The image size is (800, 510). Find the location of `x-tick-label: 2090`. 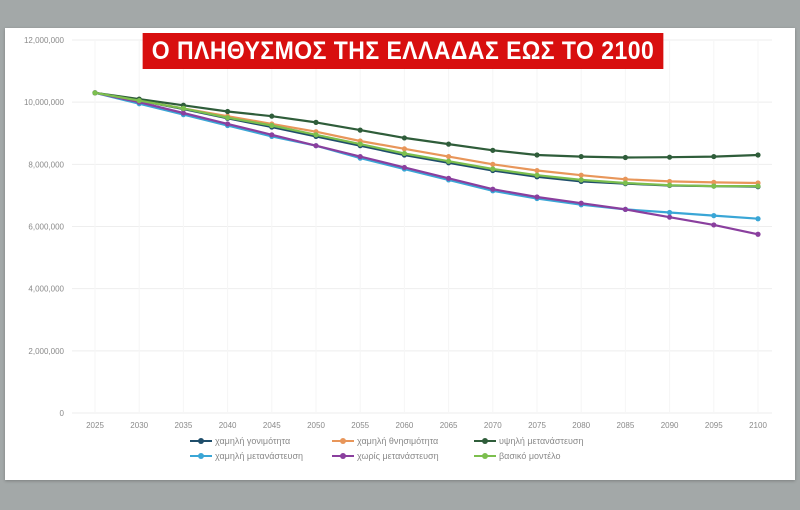

x-tick-label: 2090 is located at coordinates (670, 425).